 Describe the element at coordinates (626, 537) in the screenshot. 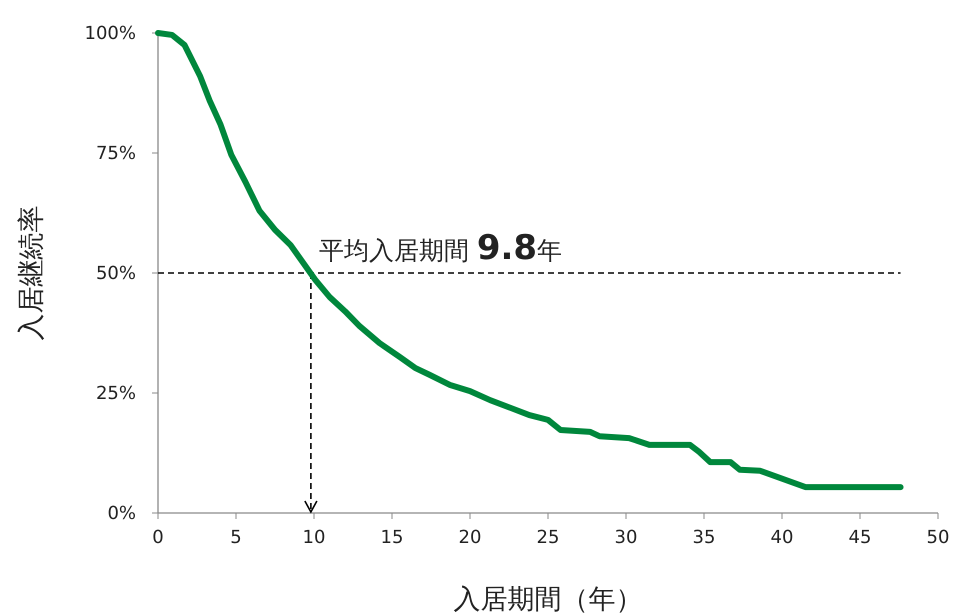

I see `x-tick-label: 30` at that location.